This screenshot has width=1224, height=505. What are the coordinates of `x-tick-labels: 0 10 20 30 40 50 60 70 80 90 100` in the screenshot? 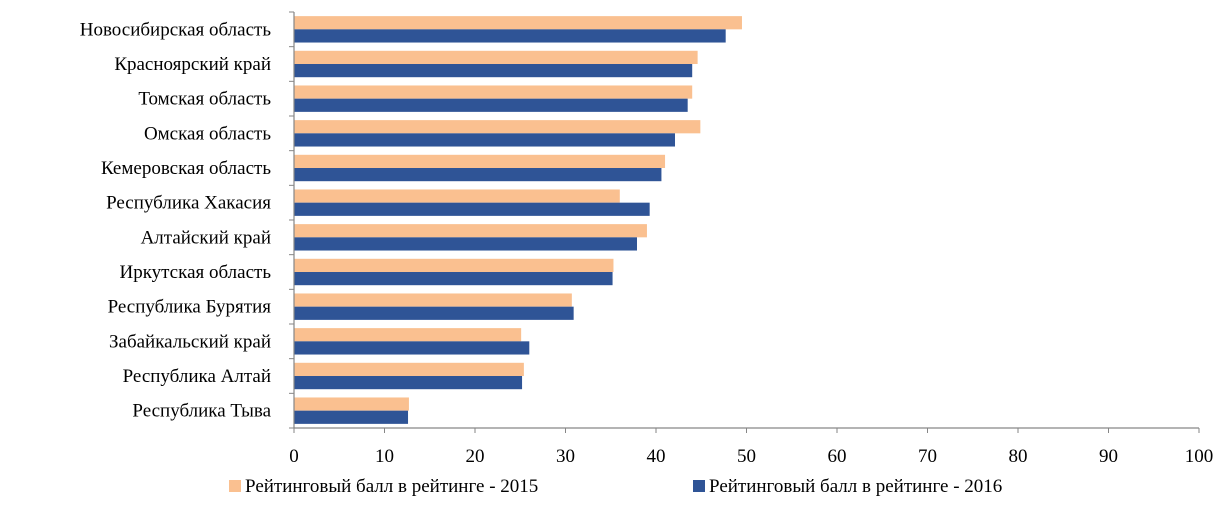 It's located at (751, 456).